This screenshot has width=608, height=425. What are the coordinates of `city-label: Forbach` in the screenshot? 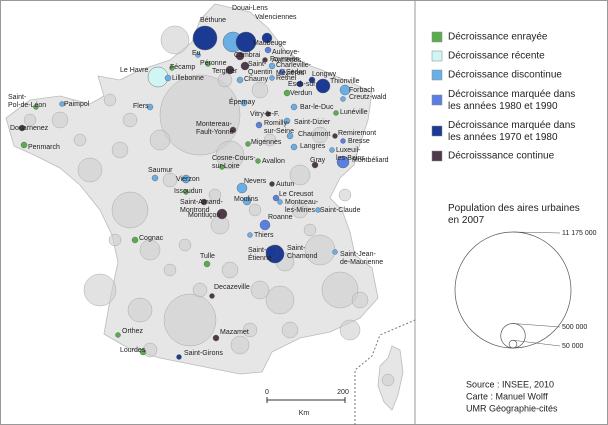 It's located at (362, 90).